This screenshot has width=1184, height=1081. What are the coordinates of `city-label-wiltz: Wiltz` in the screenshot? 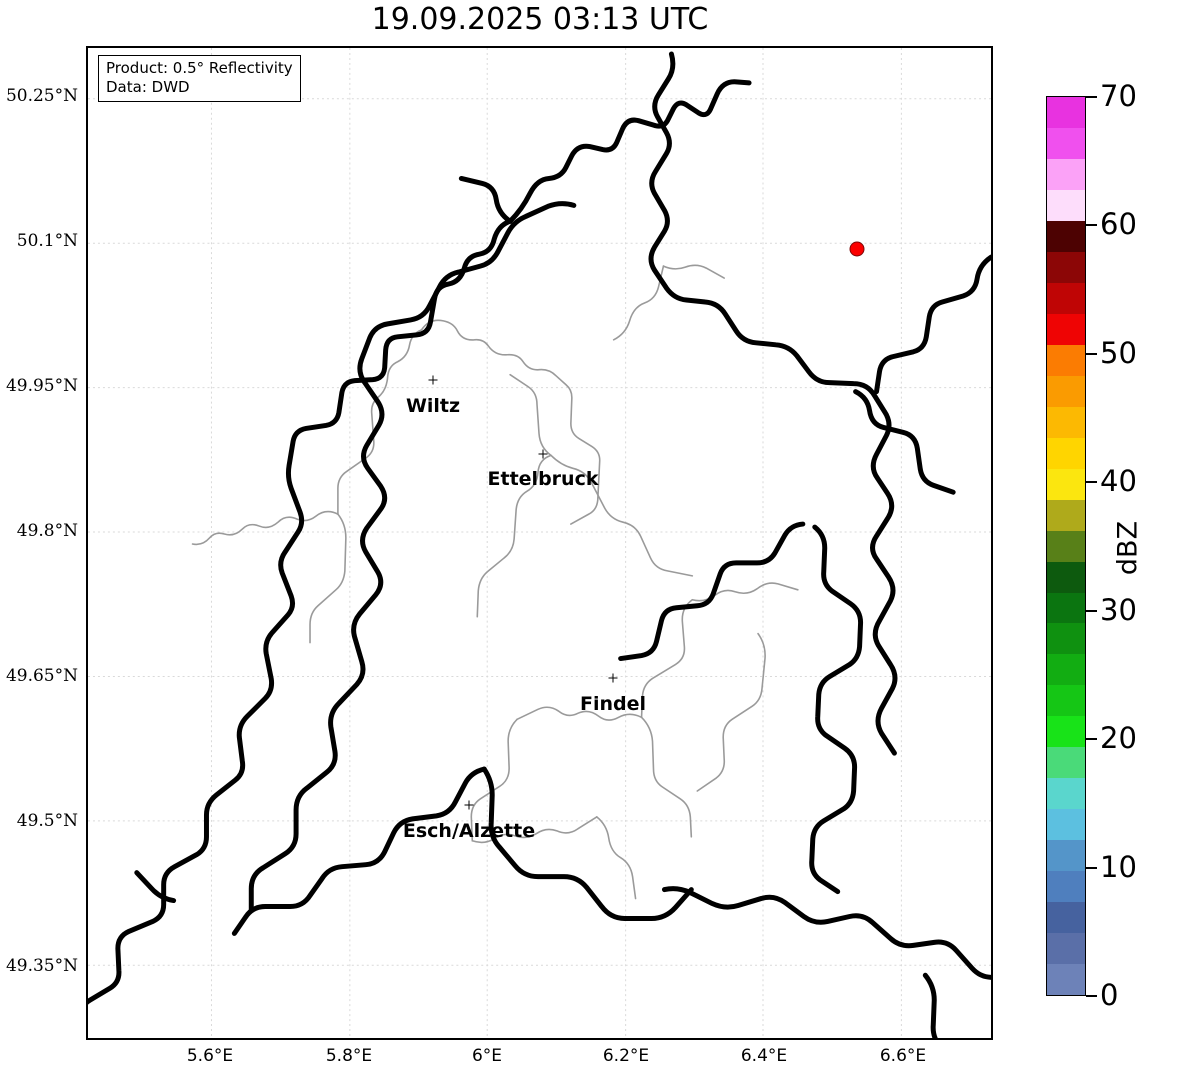 It's located at (433, 406).